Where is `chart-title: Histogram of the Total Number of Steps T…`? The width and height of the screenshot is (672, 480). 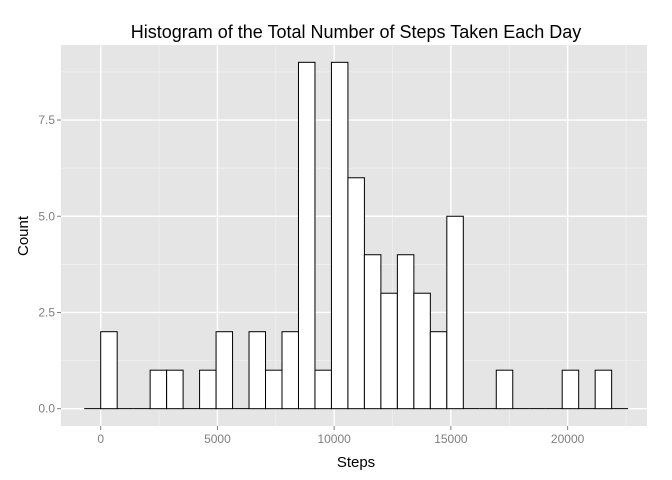
chart-title: Histogram of the Total Number of Steps T… is located at coordinates (356, 32).